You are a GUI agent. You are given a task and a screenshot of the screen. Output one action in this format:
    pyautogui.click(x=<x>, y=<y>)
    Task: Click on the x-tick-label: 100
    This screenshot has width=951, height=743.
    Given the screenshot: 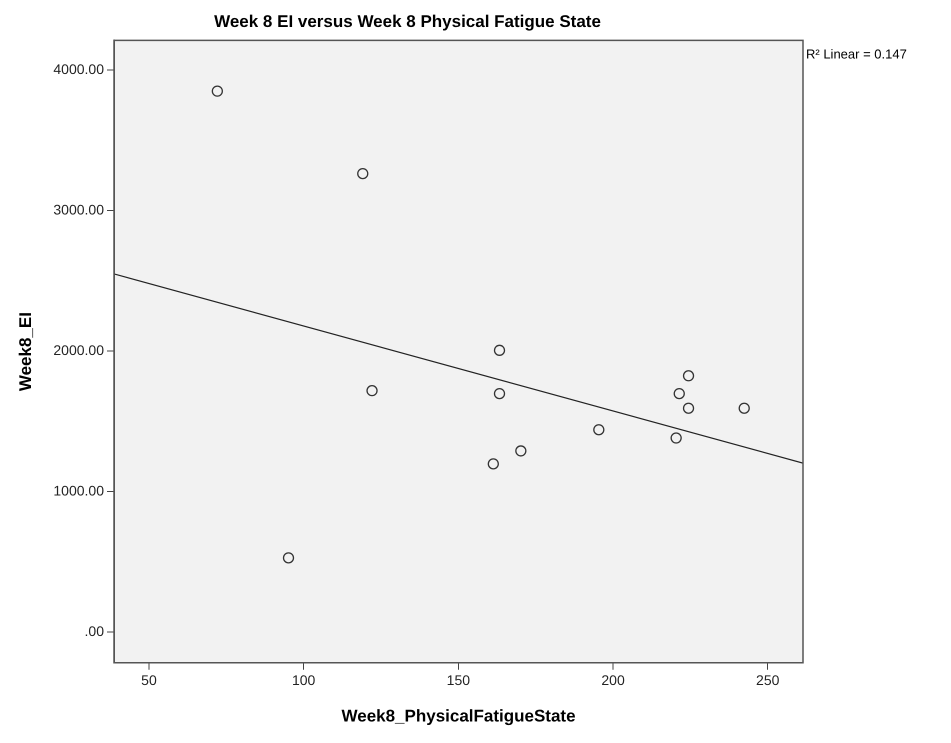 What is the action you would take?
    pyautogui.click(x=304, y=680)
    